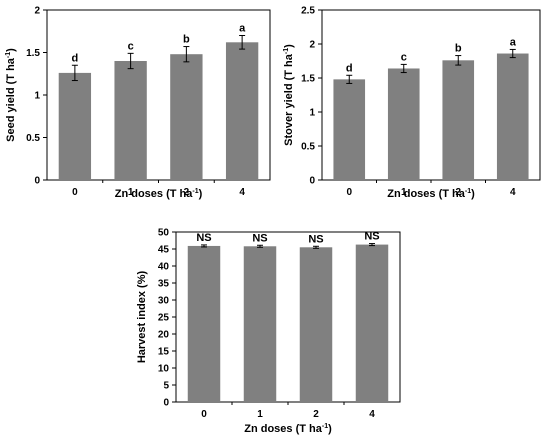  What do you see at coordinates (164, 301) in the screenshot?
I see `y-tick-label: 30` at bounding box center [164, 301].